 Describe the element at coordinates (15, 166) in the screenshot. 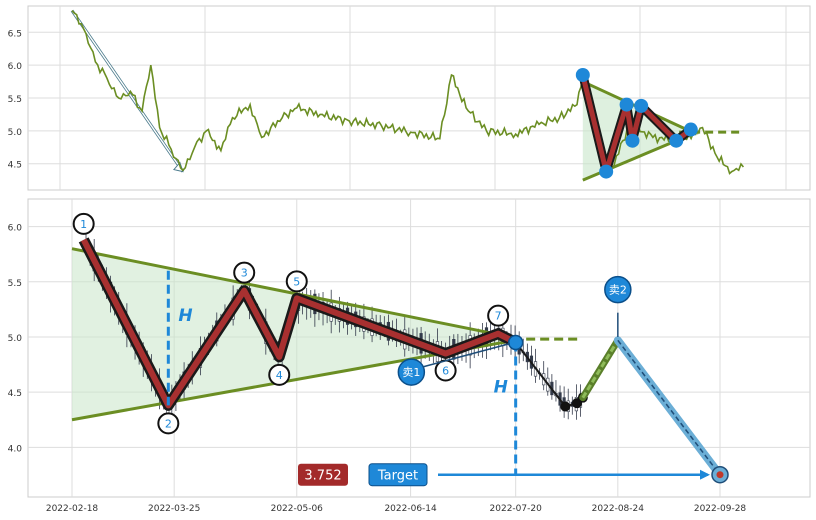

I see `overview-y-tick-label: 4.5` at that location.